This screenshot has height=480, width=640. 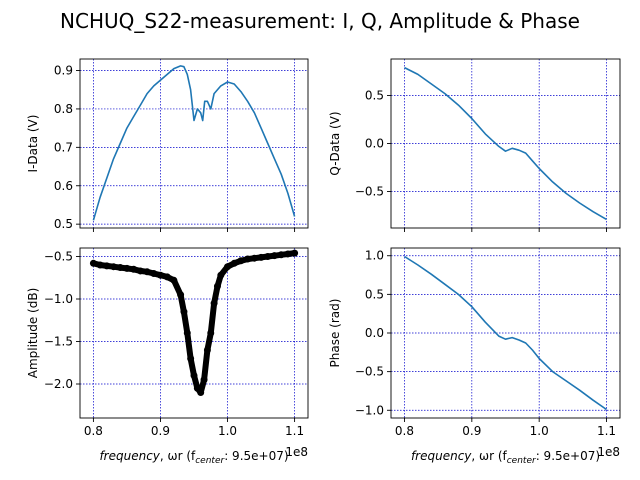 I want to click on amplitude-xtick-label-2: 1.0, so click(x=227, y=431).